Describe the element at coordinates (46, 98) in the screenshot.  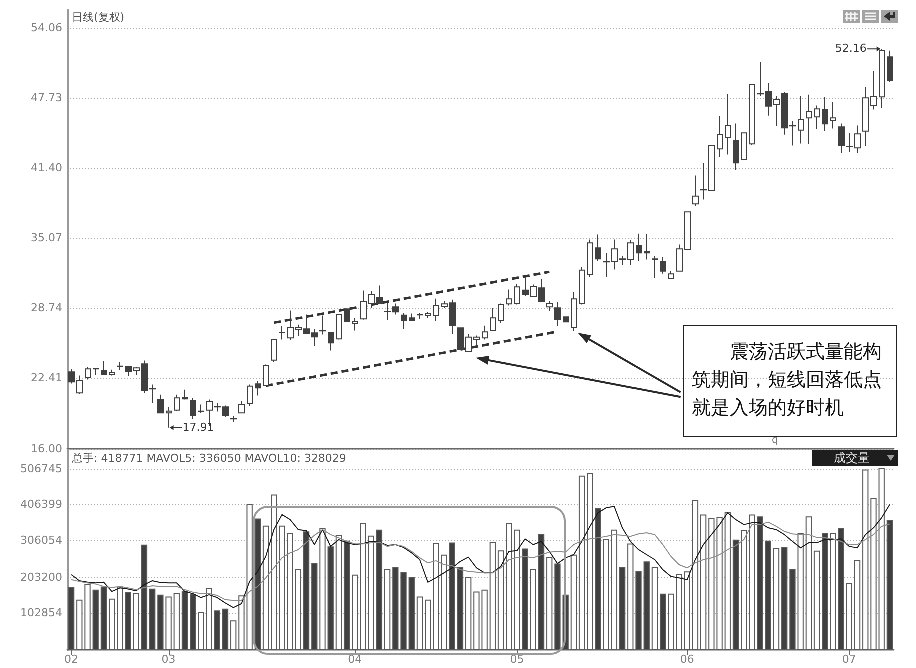
I see `y-tick-label: 47.73` at that location.